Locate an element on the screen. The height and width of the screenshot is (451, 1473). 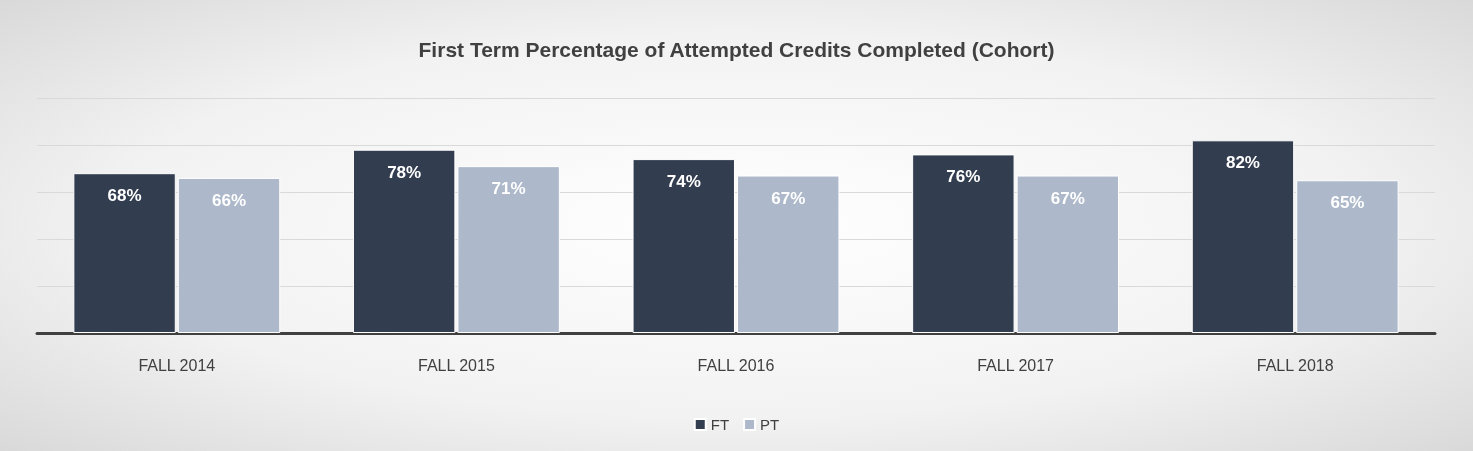
legend-label: FT is located at coordinates (720, 424).